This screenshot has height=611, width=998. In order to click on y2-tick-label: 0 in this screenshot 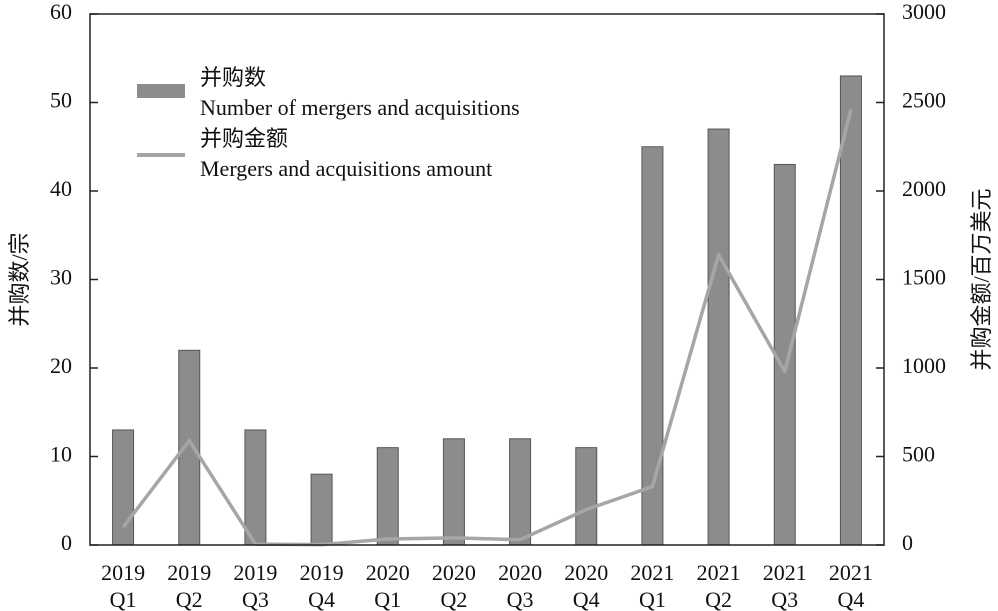, I will do `click(907, 542)`.